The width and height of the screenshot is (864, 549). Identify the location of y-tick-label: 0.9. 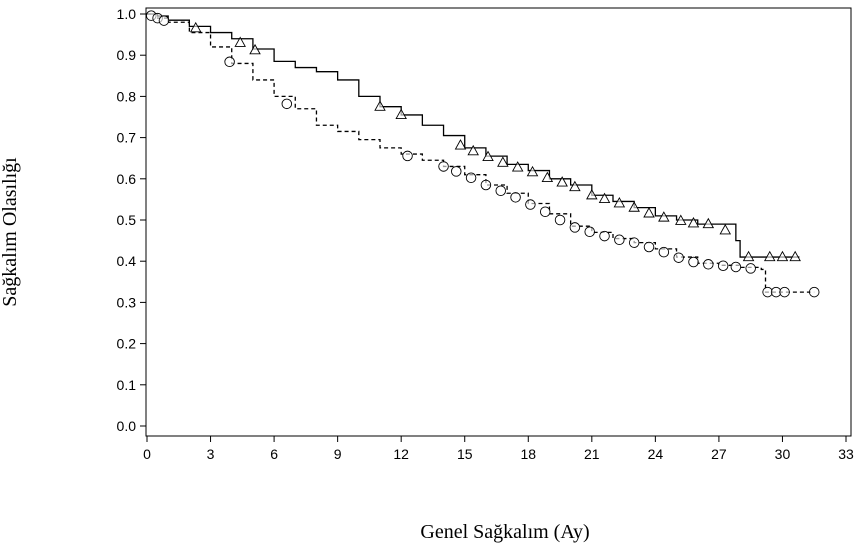
(127, 55).